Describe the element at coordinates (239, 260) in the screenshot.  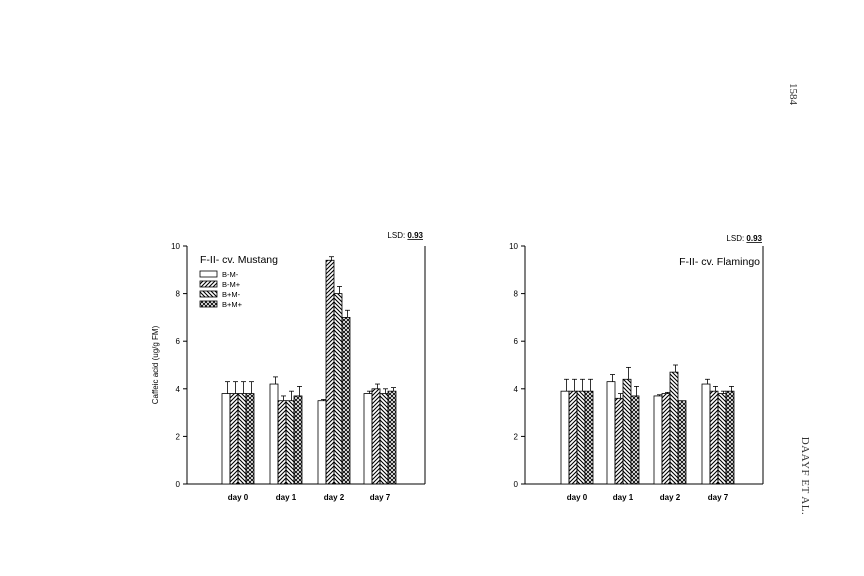
I see `panel-title: F-II- cv. Mustang` at that location.